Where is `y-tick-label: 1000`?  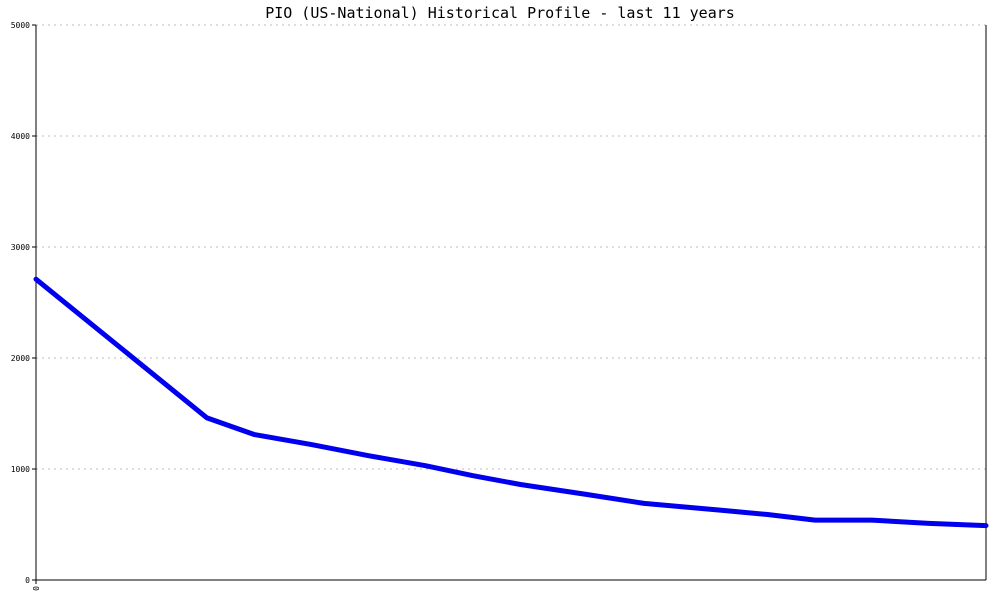 y-tick-label: 1000 is located at coordinates (20, 469).